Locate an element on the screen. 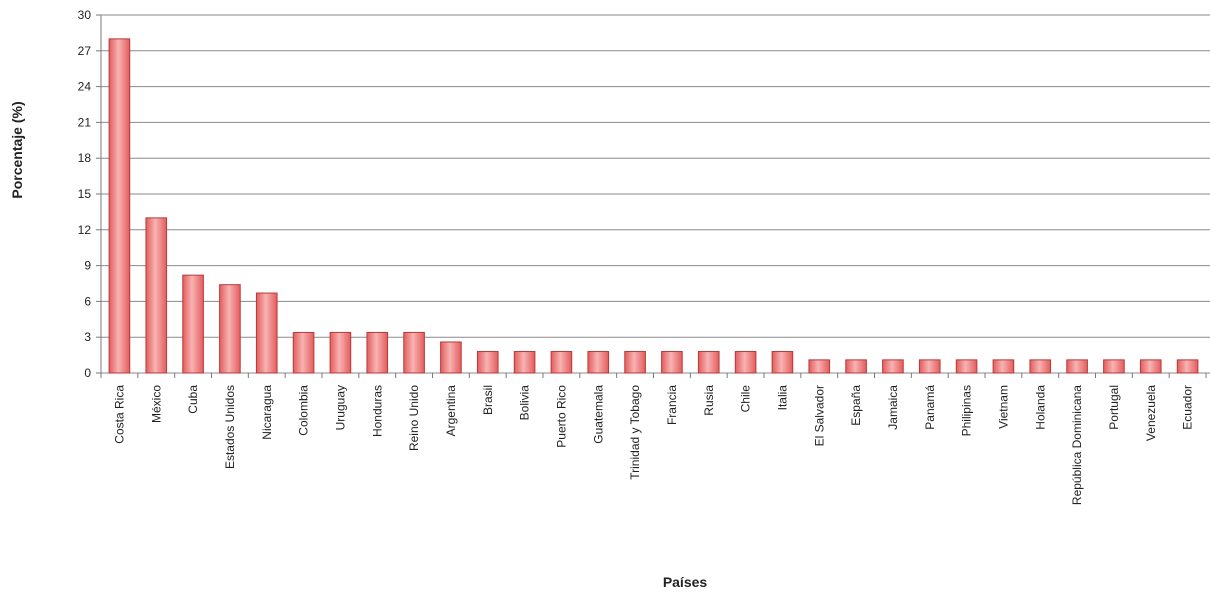 Image resolution: width=1210 pixels, height=594 pixels. x-tick-label: Rusia is located at coordinates (709, 400).